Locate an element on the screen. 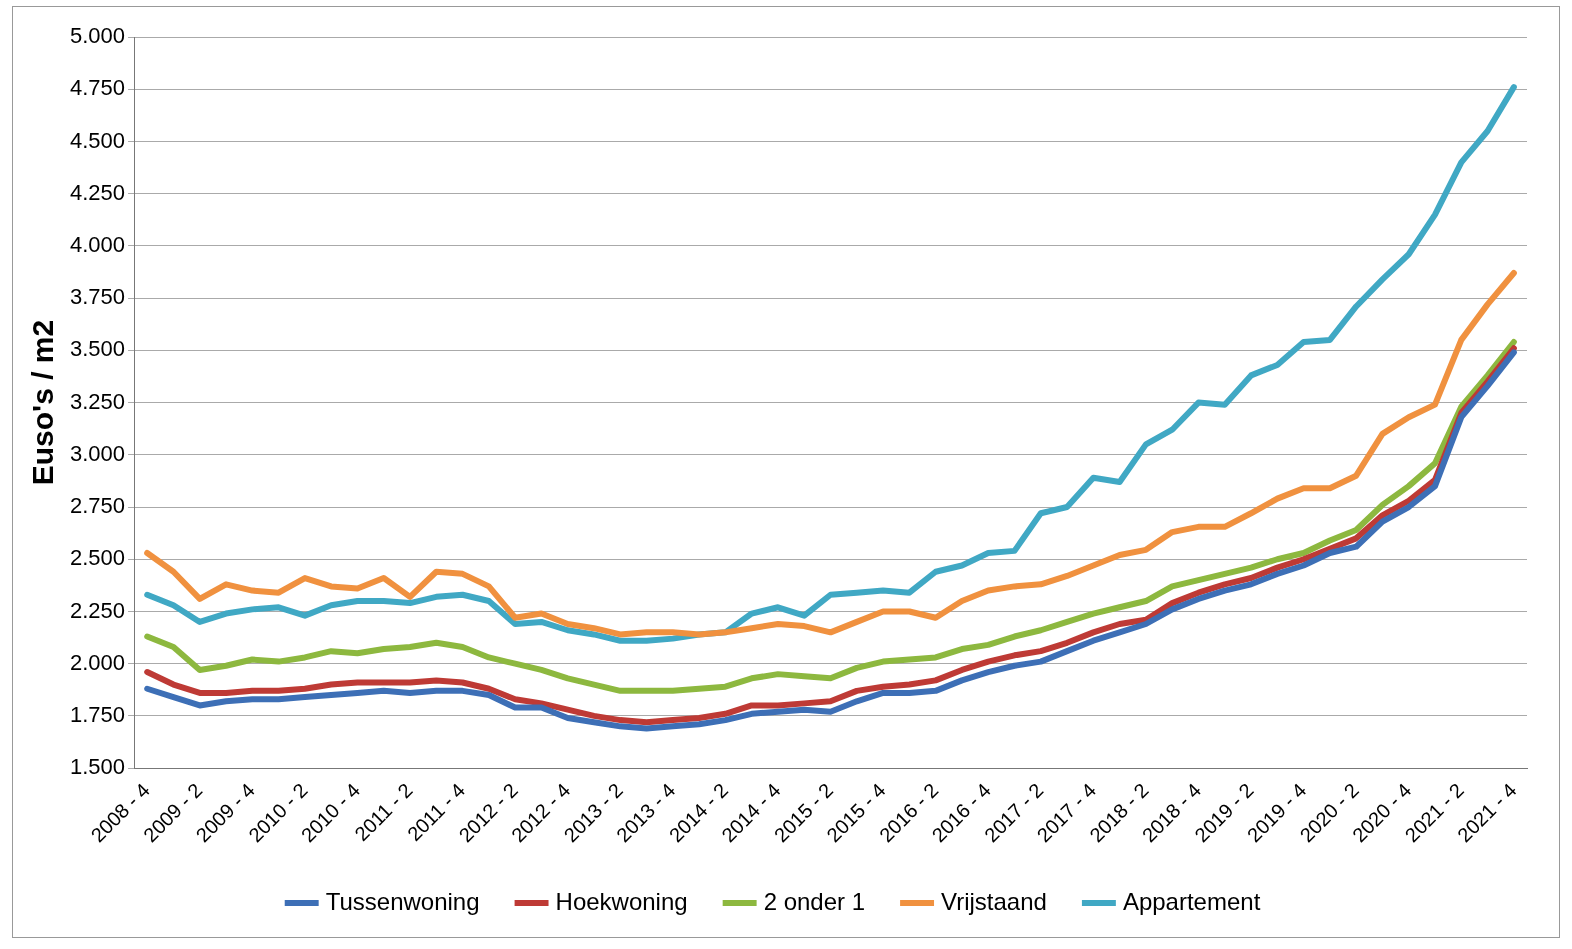 The image size is (1572, 949). legend-label: 2 onder 1 is located at coordinates (814, 901).